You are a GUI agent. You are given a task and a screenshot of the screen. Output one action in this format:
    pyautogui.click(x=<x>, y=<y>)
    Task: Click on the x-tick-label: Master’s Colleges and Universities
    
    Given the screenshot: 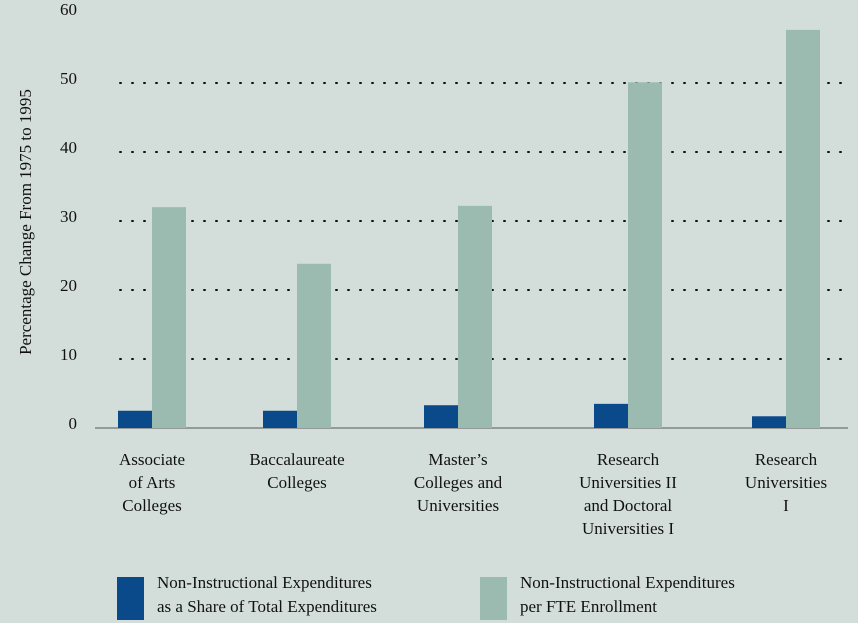 What is the action you would take?
    pyautogui.click(x=458, y=482)
    